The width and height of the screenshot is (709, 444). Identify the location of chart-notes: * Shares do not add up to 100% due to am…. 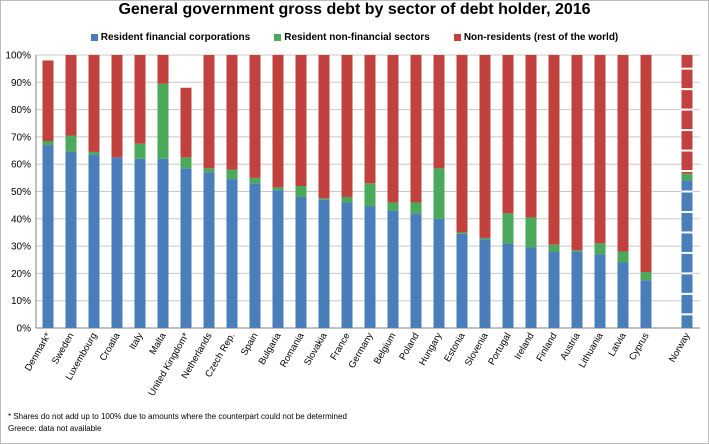
(177, 423).